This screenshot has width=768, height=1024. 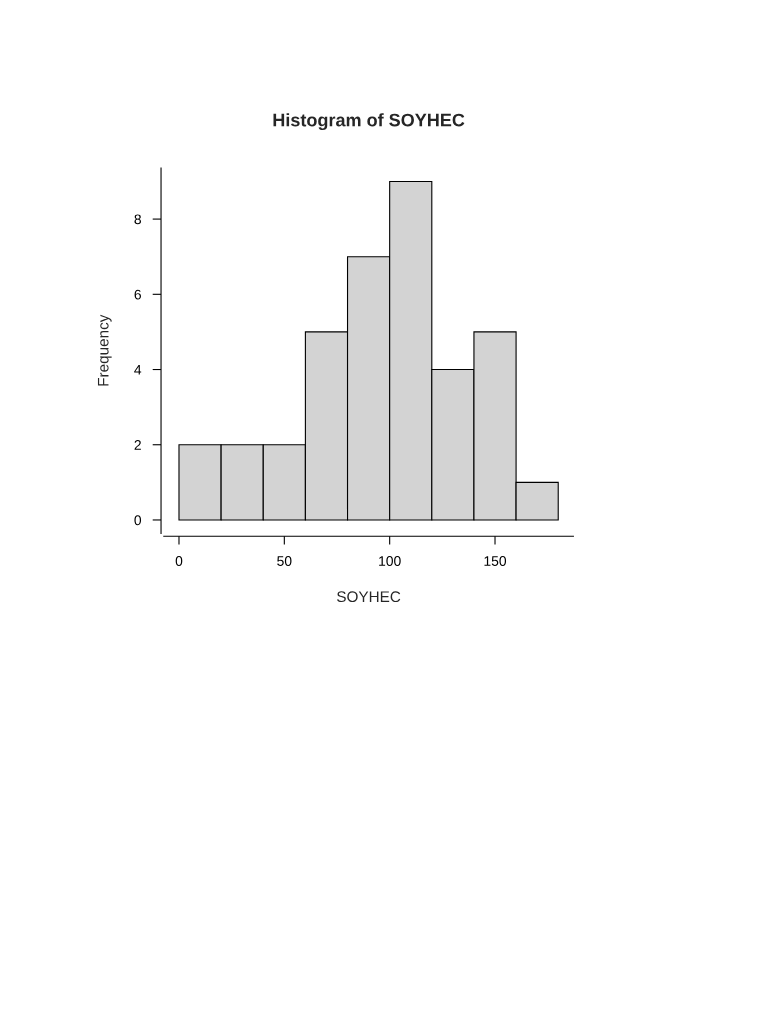 What do you see at coordinates (104, 350) in the screenshot?
I see `y-axis-title: Frequency` at bounding box center [104, 350].